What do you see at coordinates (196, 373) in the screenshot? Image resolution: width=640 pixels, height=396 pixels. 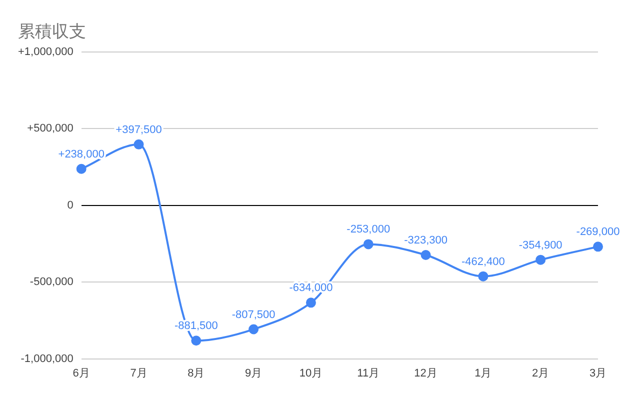 I see `x-tick-label: 8月` at bounding box center [196, 373].